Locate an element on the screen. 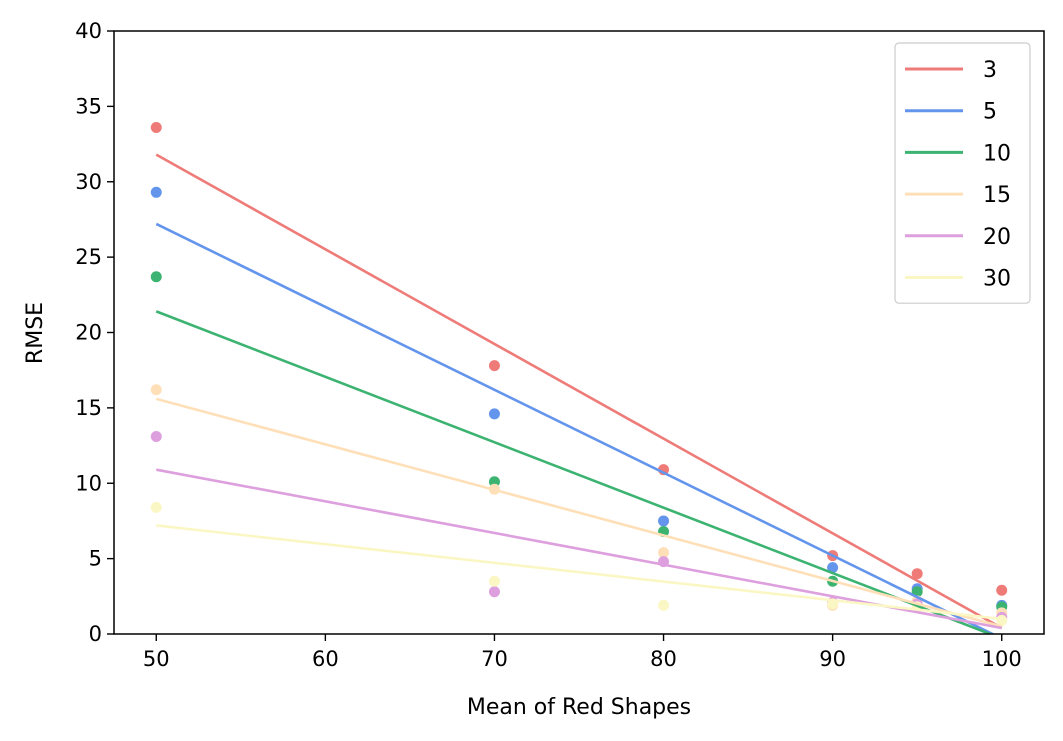 The width and height of the screenshot is (1063, 741). y-tick-label: 35 is located at coordinates (88, 106).